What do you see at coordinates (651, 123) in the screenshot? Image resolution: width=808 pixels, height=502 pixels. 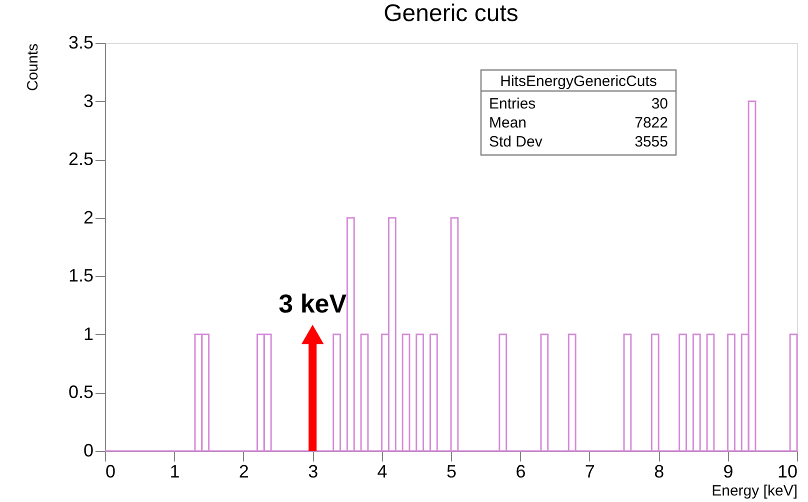 I see `annotation: 7822` at bounding box center [651, 123].